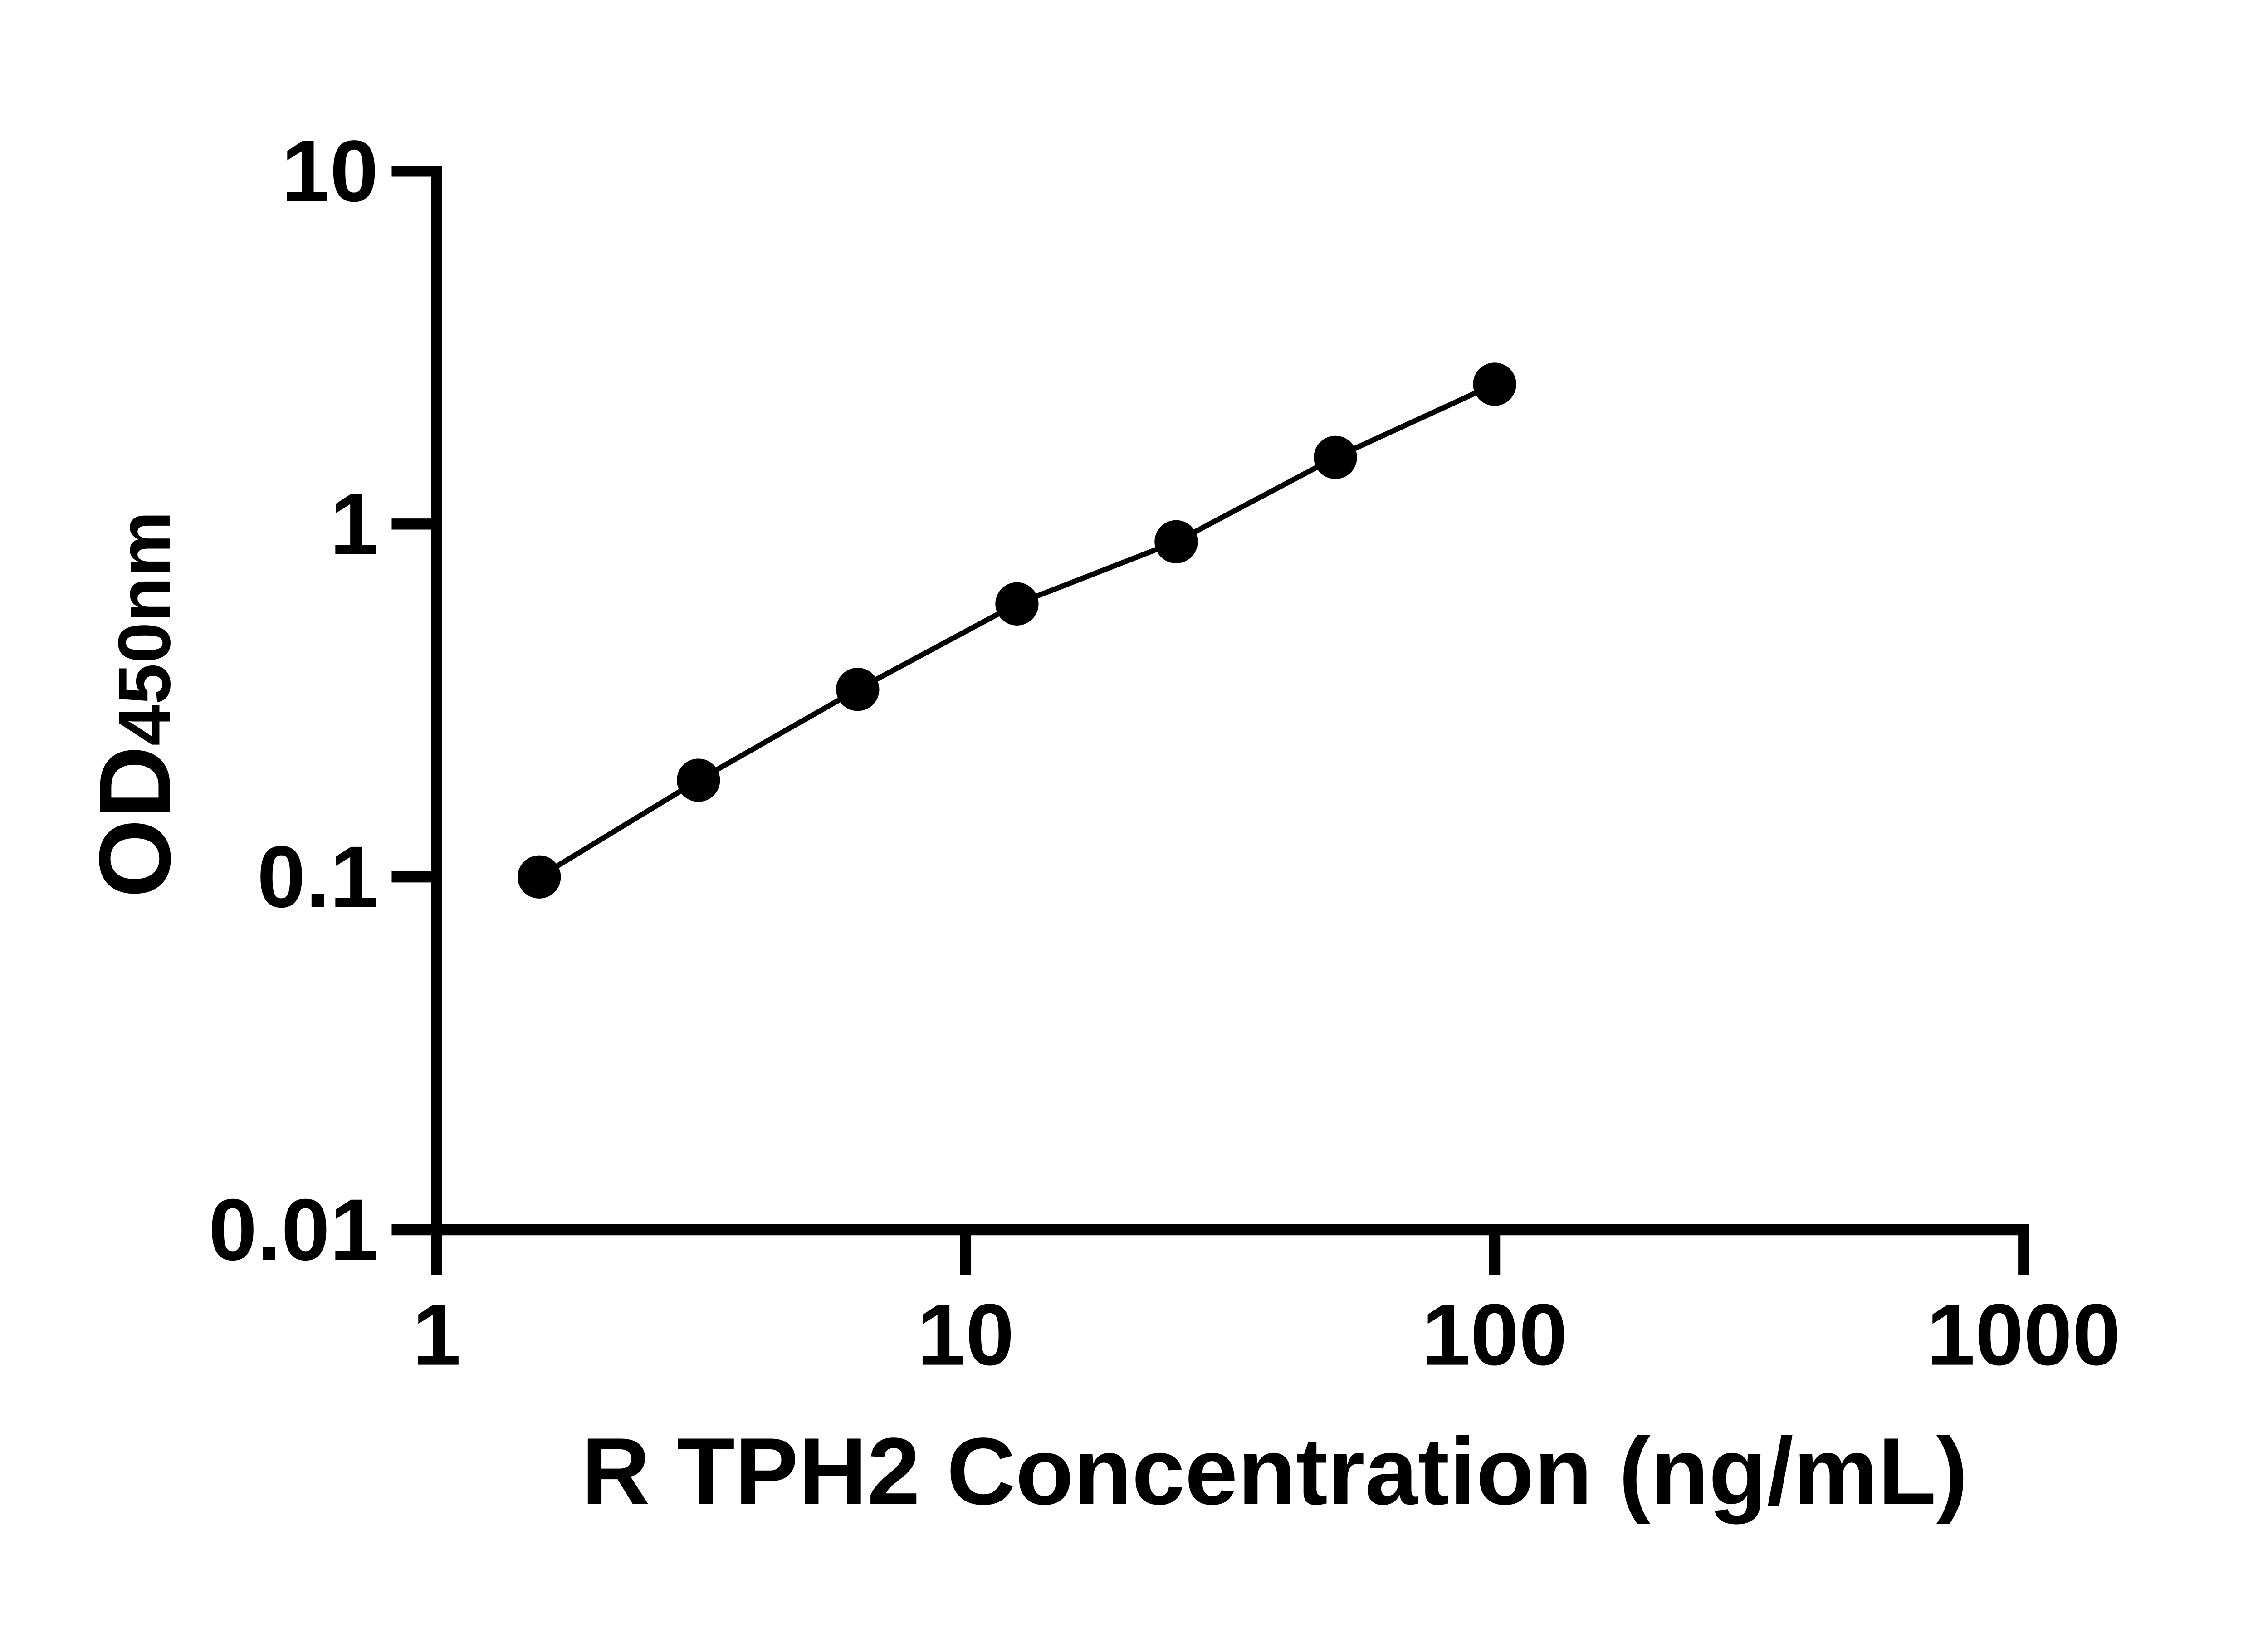 The image size is (2268, 1633). I want to click on x-tick-label-100: 100, so click(1495, 1335).